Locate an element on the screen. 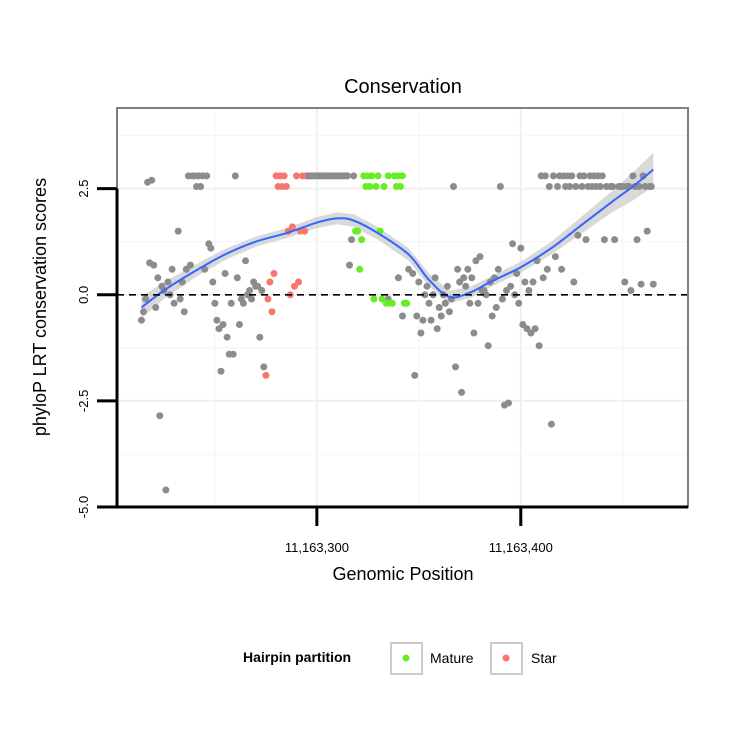 The width and height of the screenshot is (750, 750). legend-label-mature: Mature is located at coordinates (452, 658).